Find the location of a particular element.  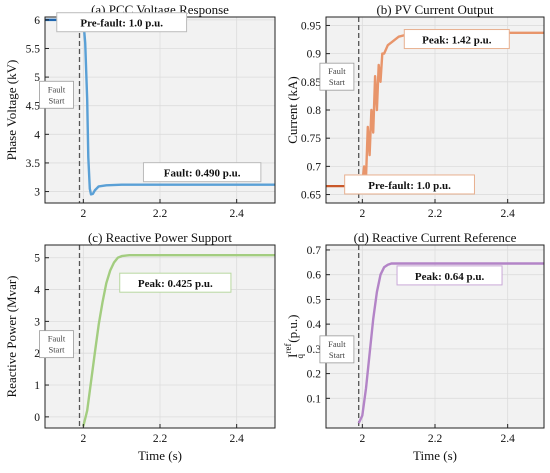

y-tick-label: 3.5 is located at coordinates (33, 164).